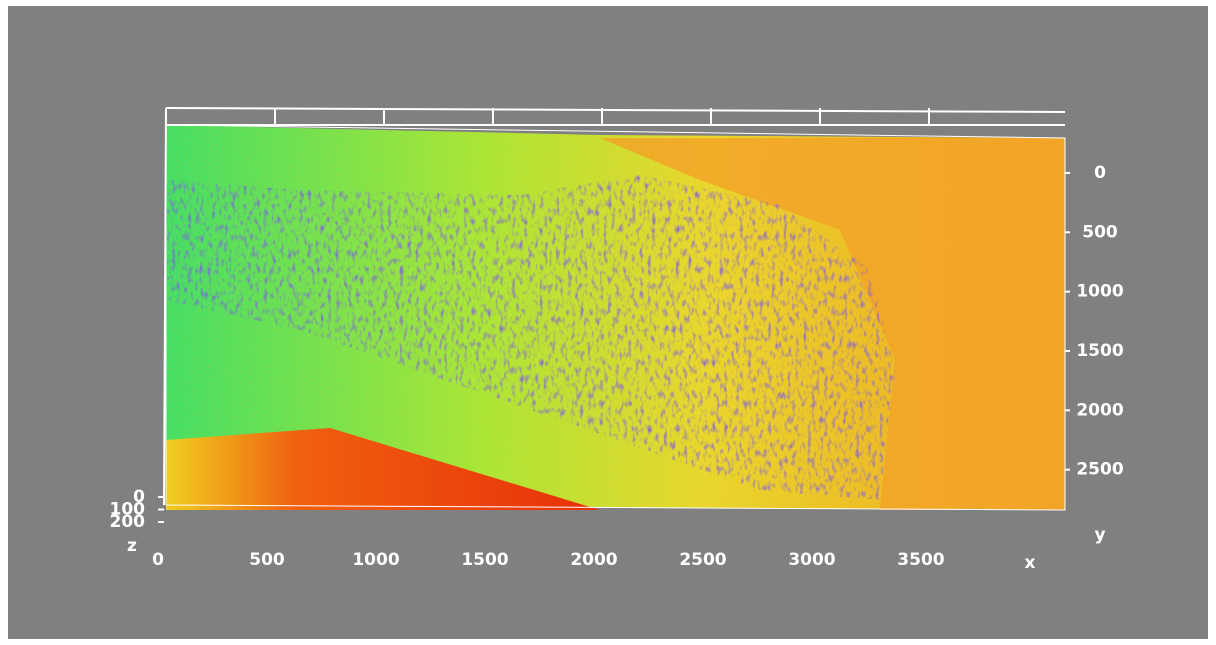 The image size is (1216, 645). What do you see at coordinates (375, 560) in the screenshot?
I see `x-tick-label: 1000` at bounding box center [375, 560].